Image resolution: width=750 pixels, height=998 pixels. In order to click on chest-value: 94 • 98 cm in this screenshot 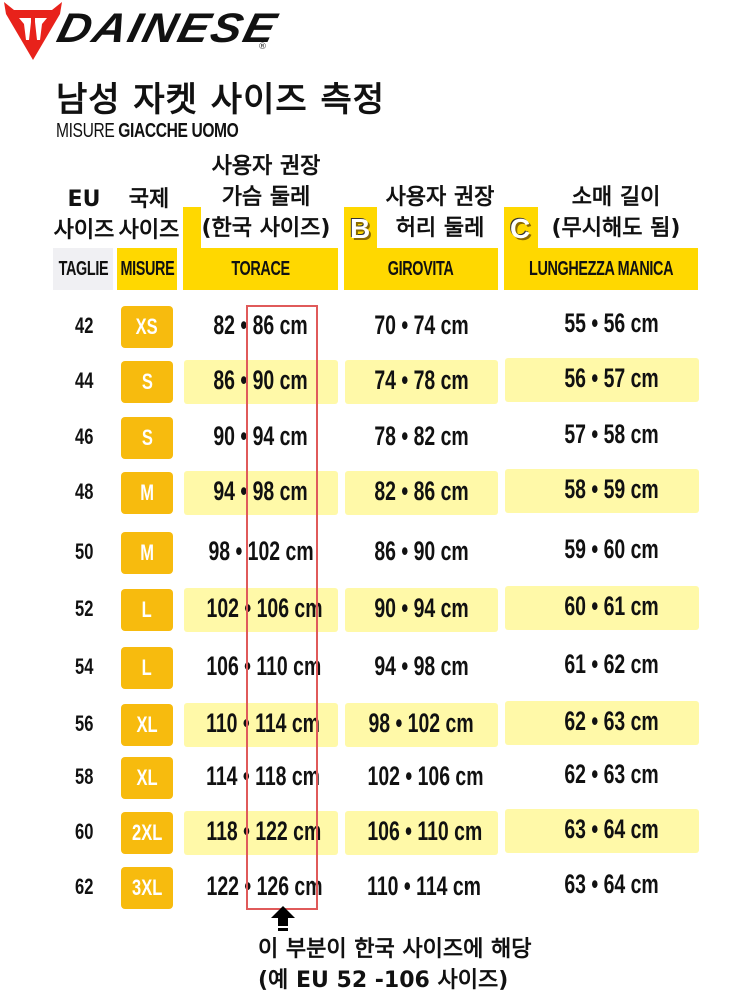, I will do `click(261, 491)`.